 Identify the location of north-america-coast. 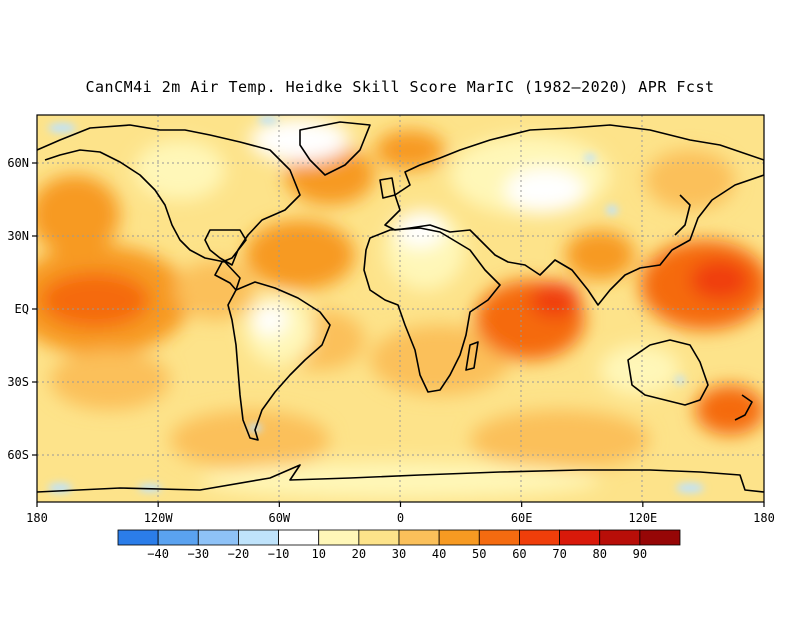
(169, 207).